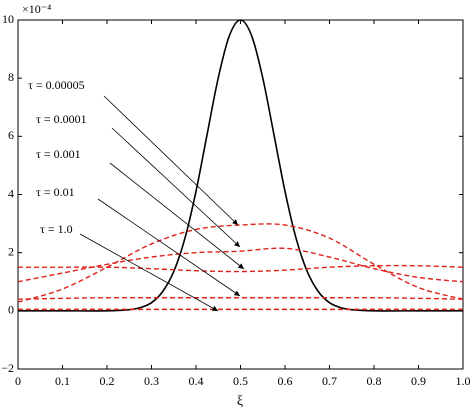  I want to click on annotation: τ = 0.00005, so click(56, 85).